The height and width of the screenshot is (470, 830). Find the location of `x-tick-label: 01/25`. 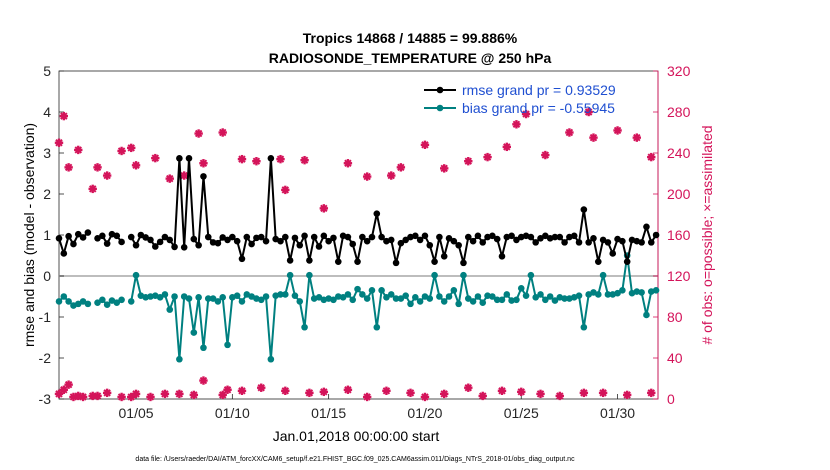

x-tick-label: 01/25 is located at coordinates (521, 413).